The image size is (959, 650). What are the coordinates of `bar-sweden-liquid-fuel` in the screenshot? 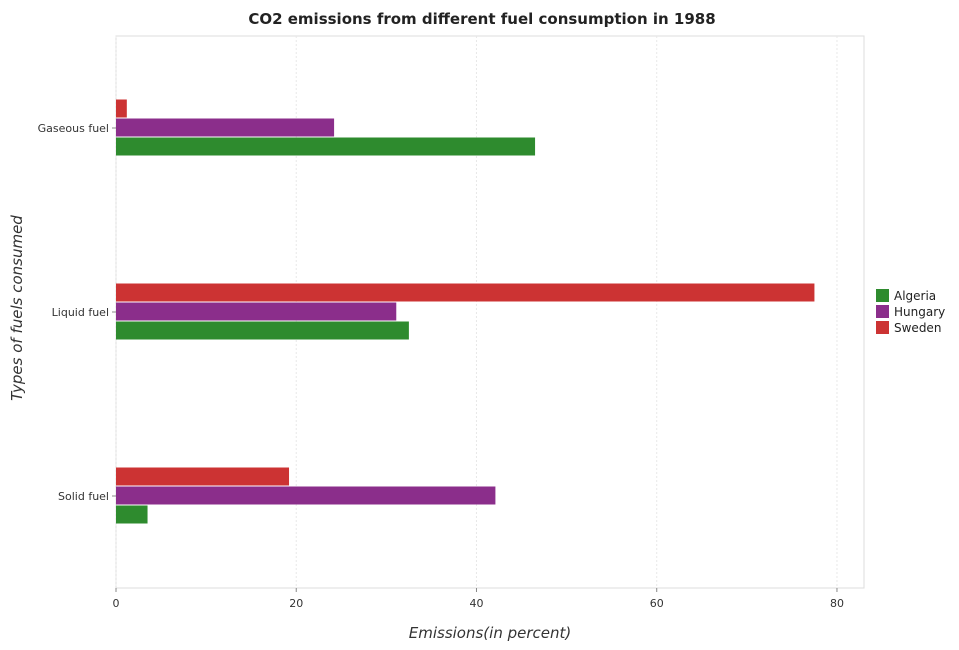 It's located at (465, 292).